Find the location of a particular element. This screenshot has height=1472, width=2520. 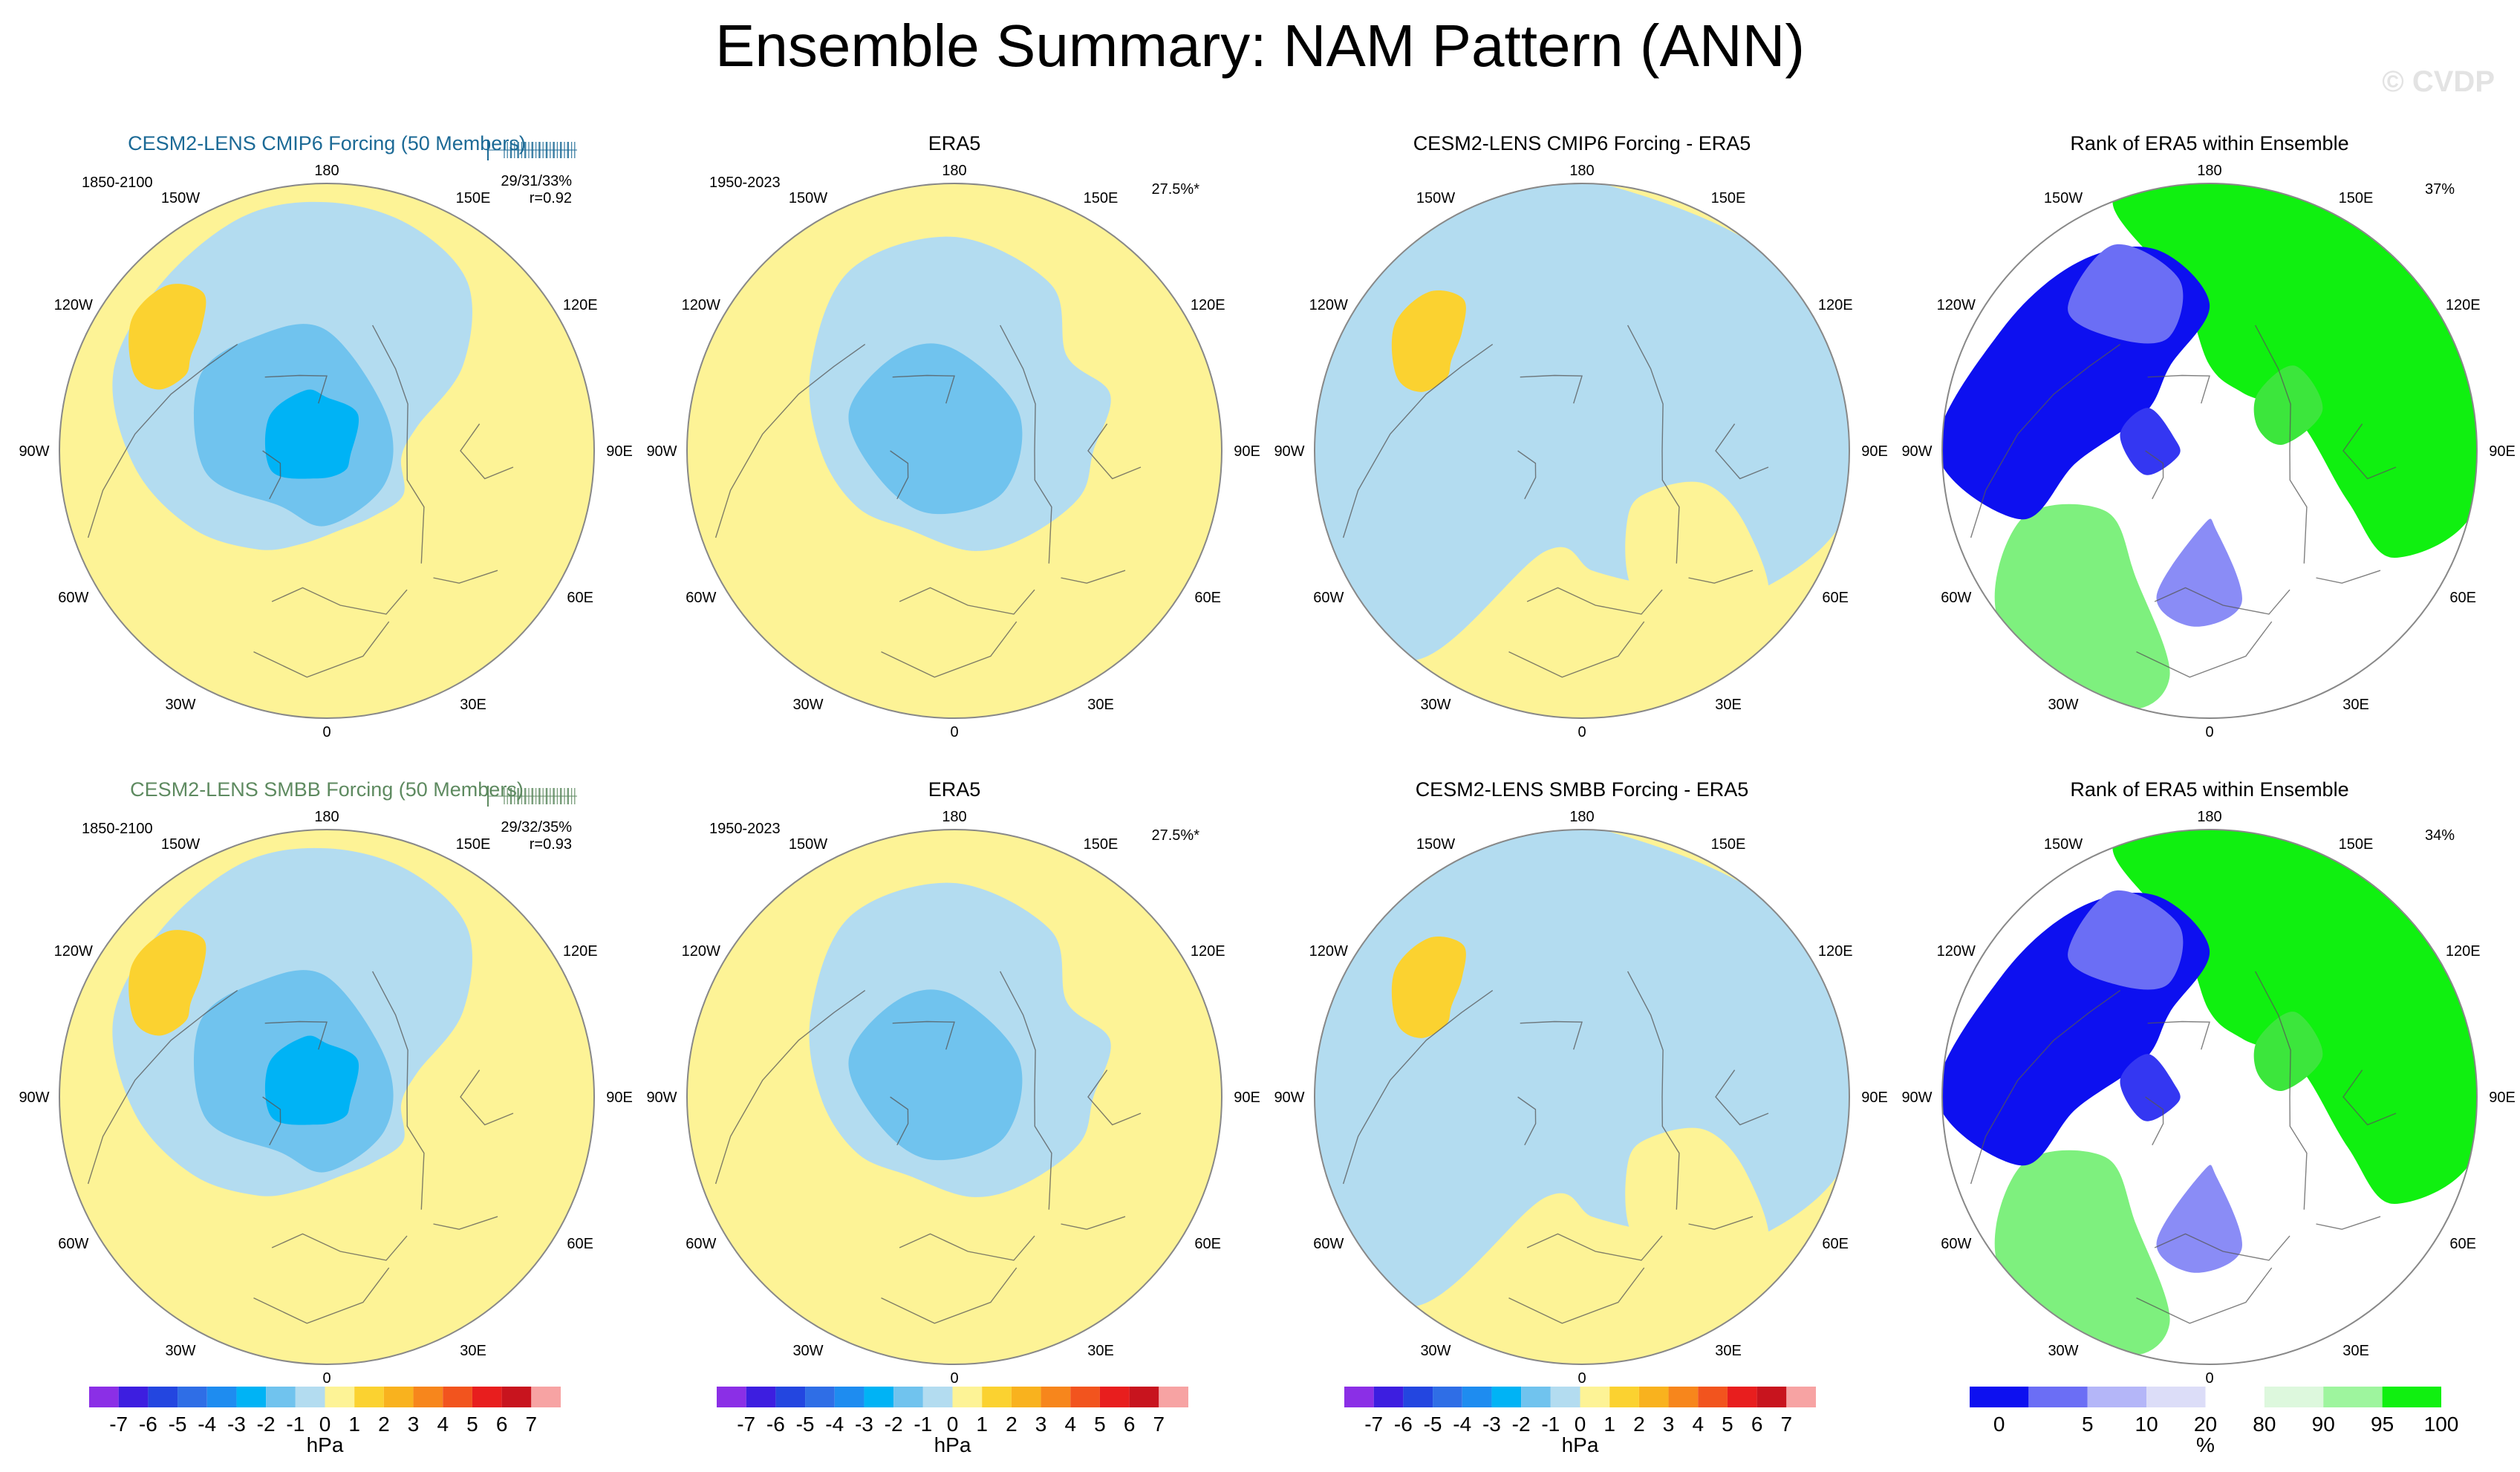

colorbar-tick-label: 7 is located at coordinates (1787, 1424).